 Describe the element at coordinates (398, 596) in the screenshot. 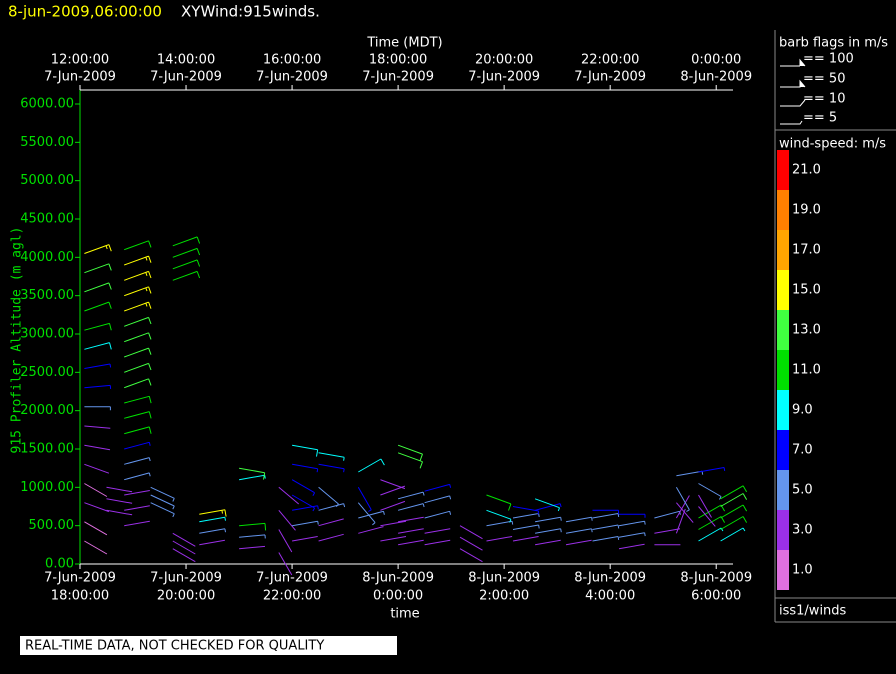

I see `x-tick-label: 0:00:00` at that location.